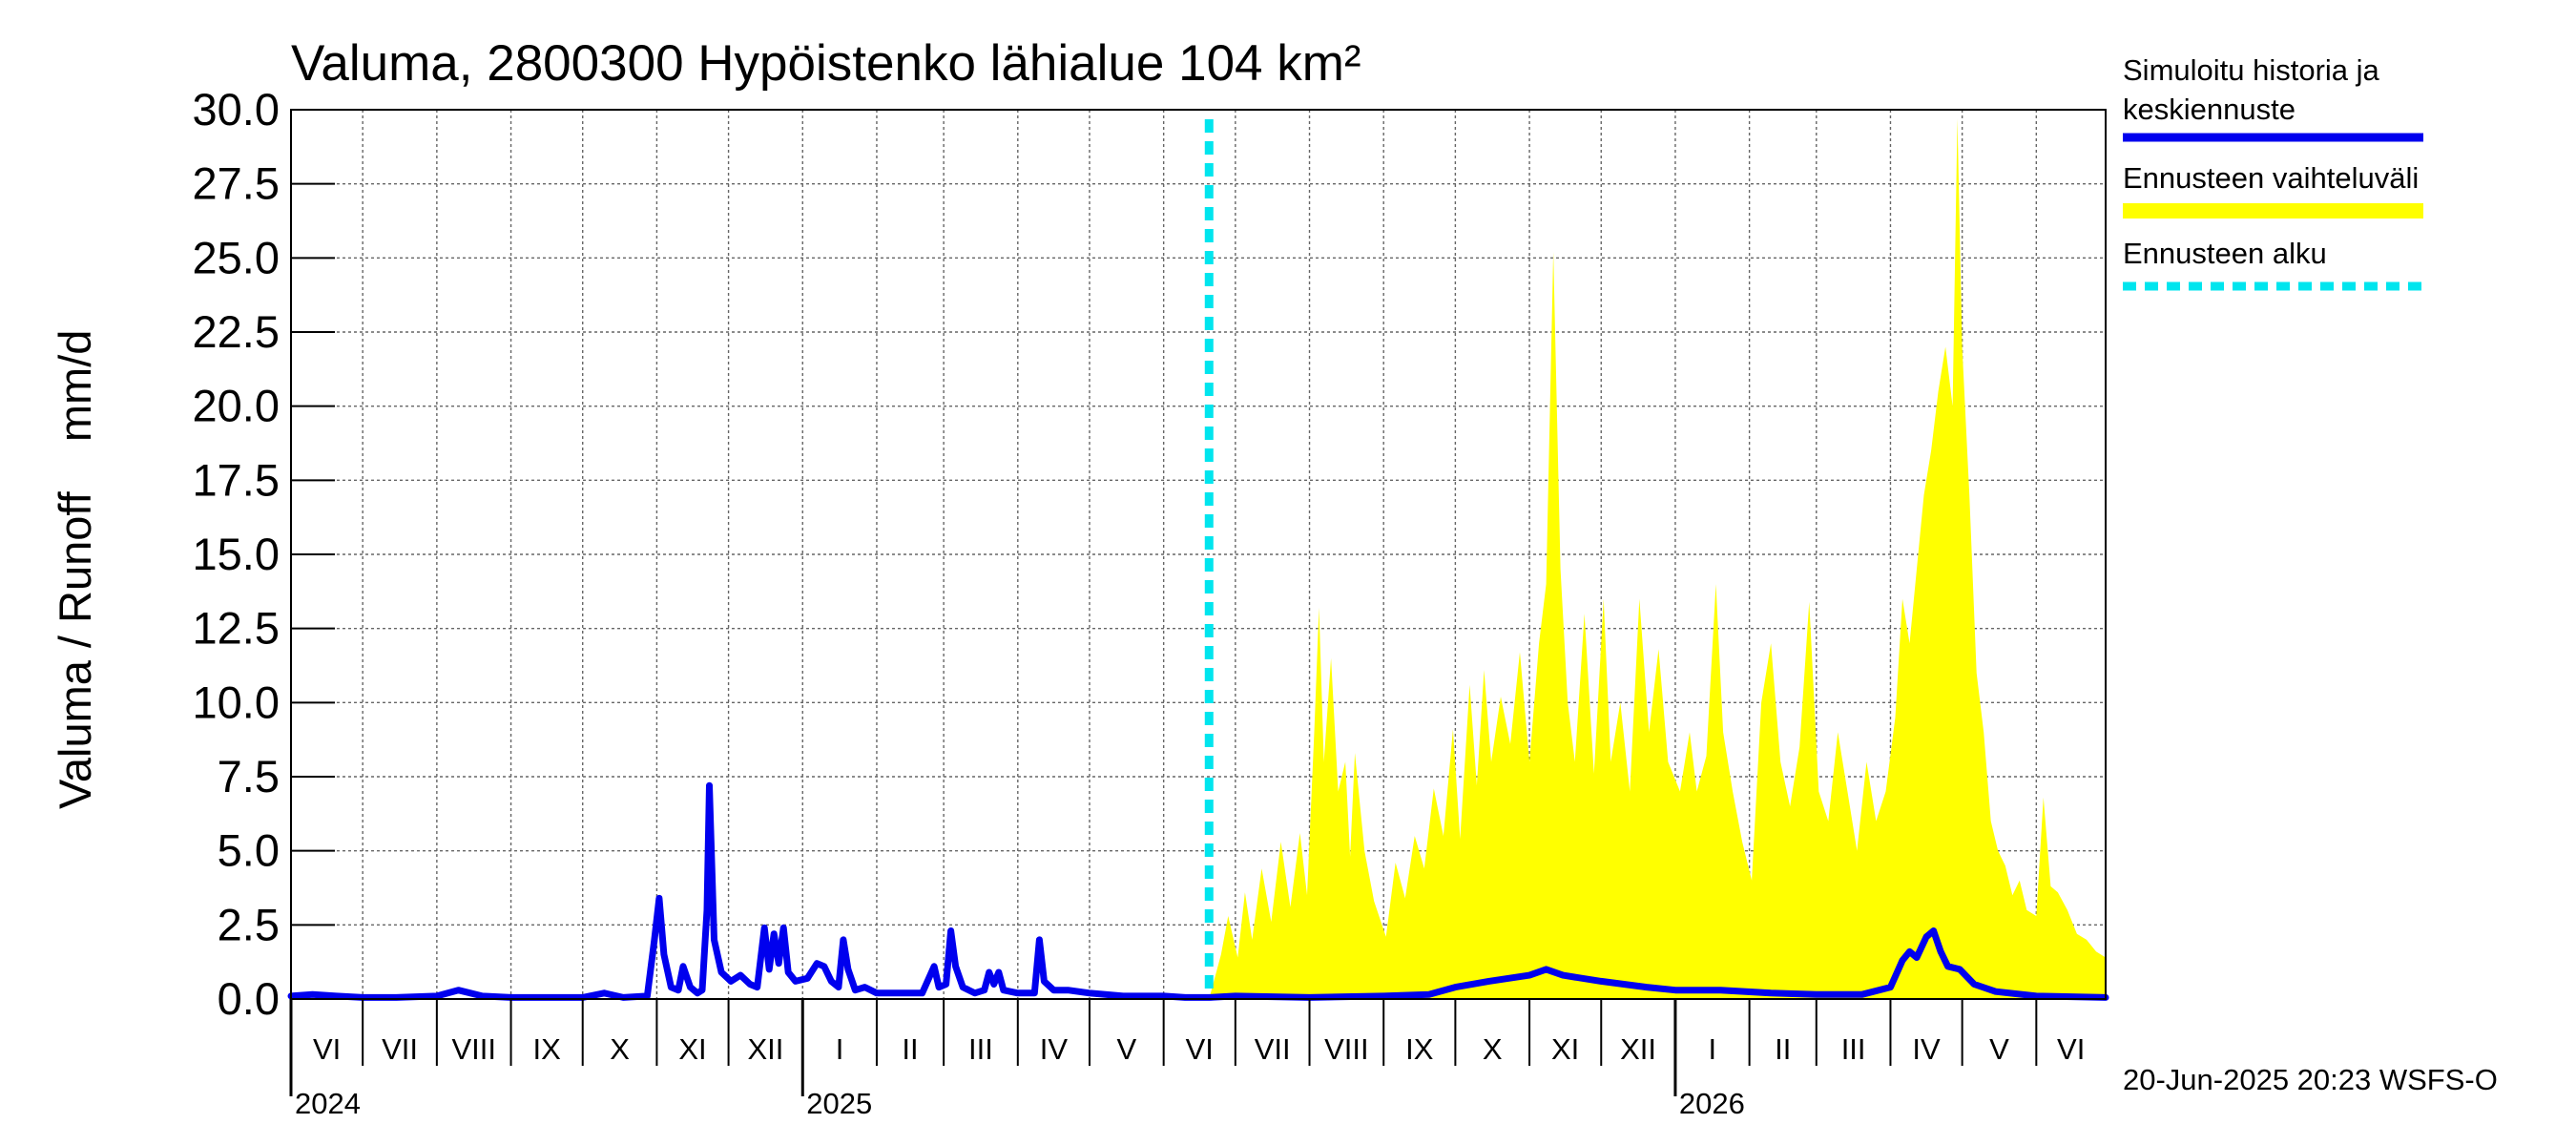 Image resolution: width=2576 pixels, height=1145 pixels. Describe the element at coordinates (236, 702) in the screenshot. I see `y-tick-label: 10.0` at that location.